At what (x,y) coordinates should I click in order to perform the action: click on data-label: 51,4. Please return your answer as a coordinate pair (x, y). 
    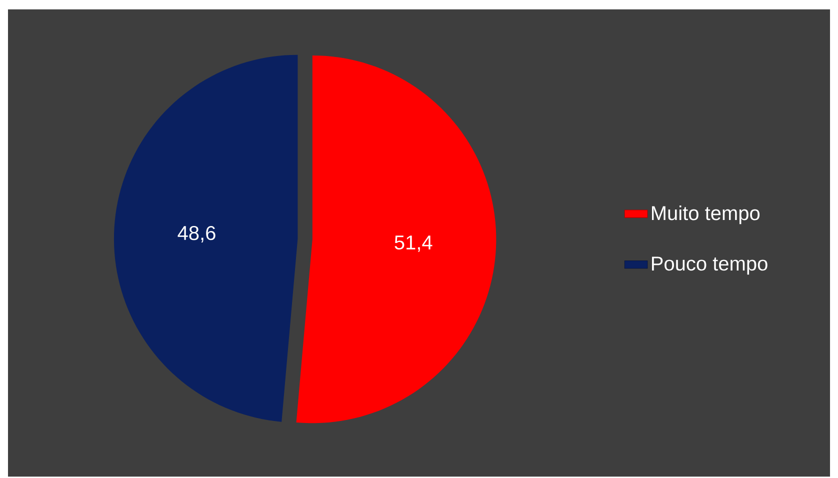
    Looking at the image, I should click on (413, 244).